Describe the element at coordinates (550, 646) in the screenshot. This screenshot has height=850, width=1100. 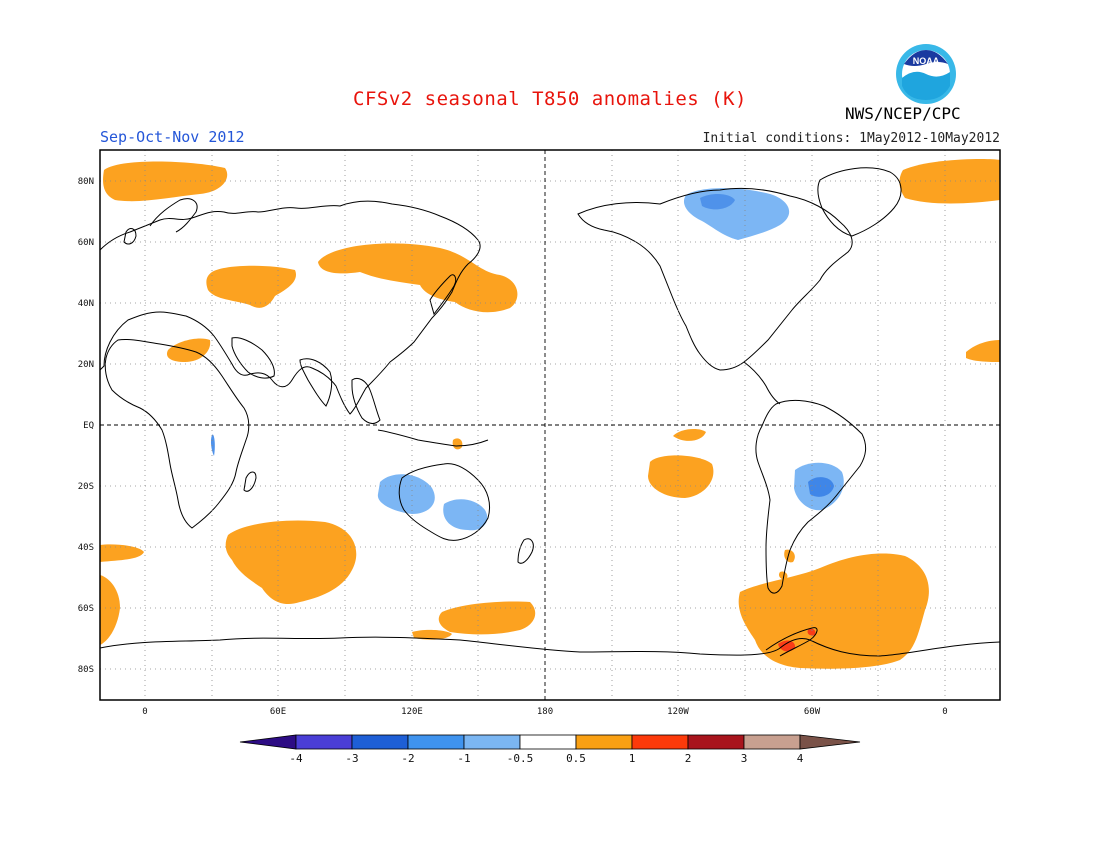
I see `coastline-antarctica` at that location.